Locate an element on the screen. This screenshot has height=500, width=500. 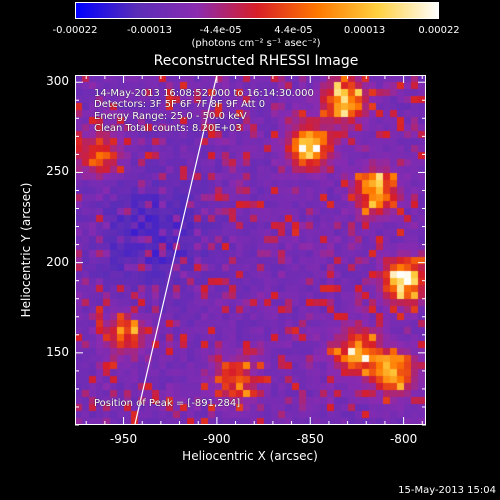
x-tick-label: -850 is located at coordinates (310, 439).